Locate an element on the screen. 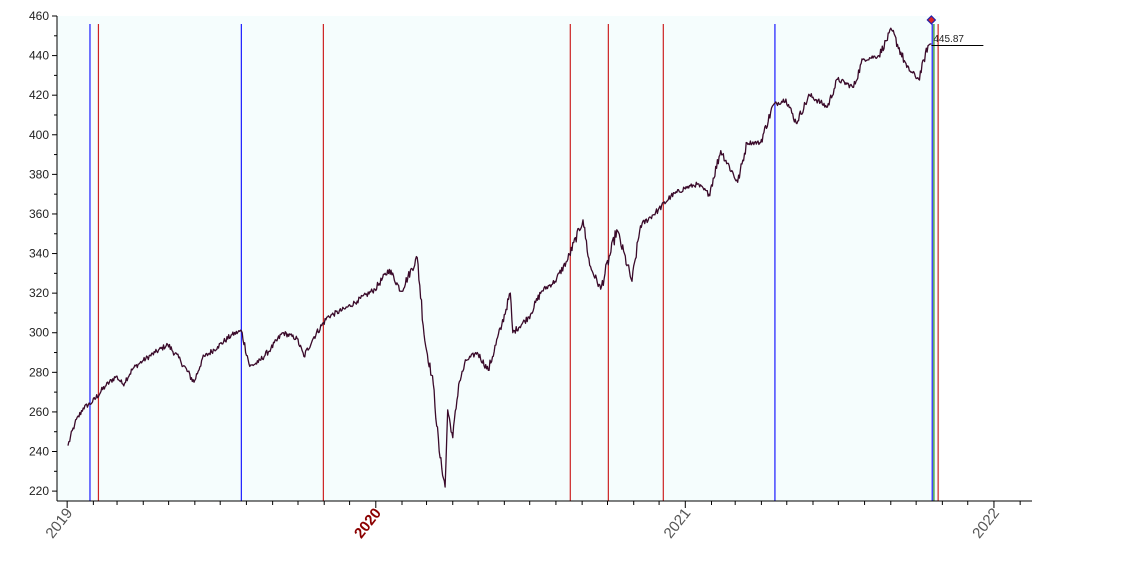 The width and height of the screenshot is (1129, 572). y-tick-label-3: 280 is located at coordinates (39, 372).